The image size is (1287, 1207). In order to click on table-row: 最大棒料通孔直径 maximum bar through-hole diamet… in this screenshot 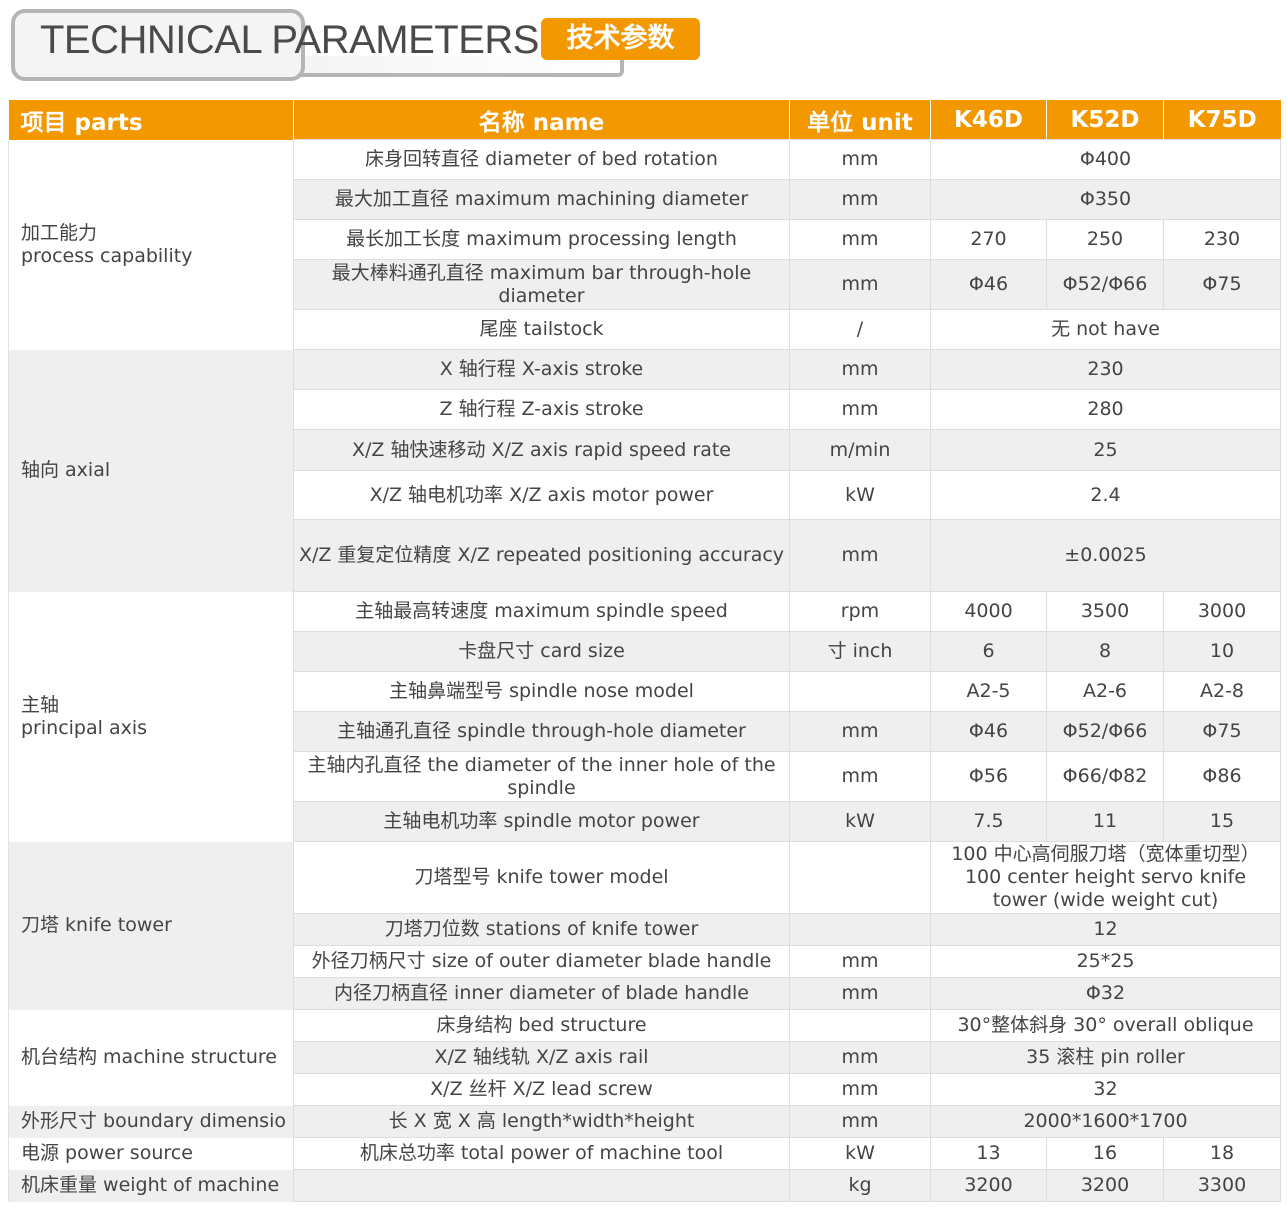, I will do `click(645, 284)`.